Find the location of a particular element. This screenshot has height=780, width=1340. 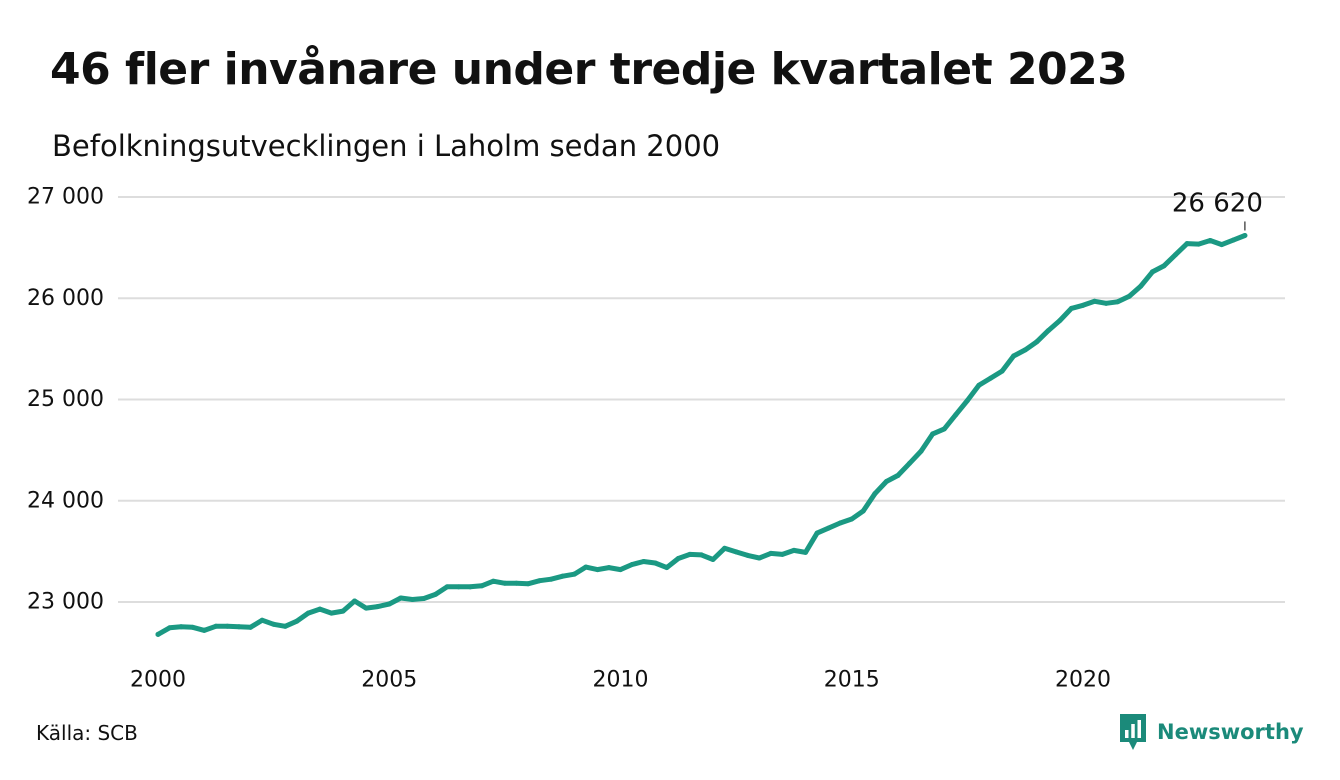

brand-logo: Newsworthy is located at coordinates (1211, 732).